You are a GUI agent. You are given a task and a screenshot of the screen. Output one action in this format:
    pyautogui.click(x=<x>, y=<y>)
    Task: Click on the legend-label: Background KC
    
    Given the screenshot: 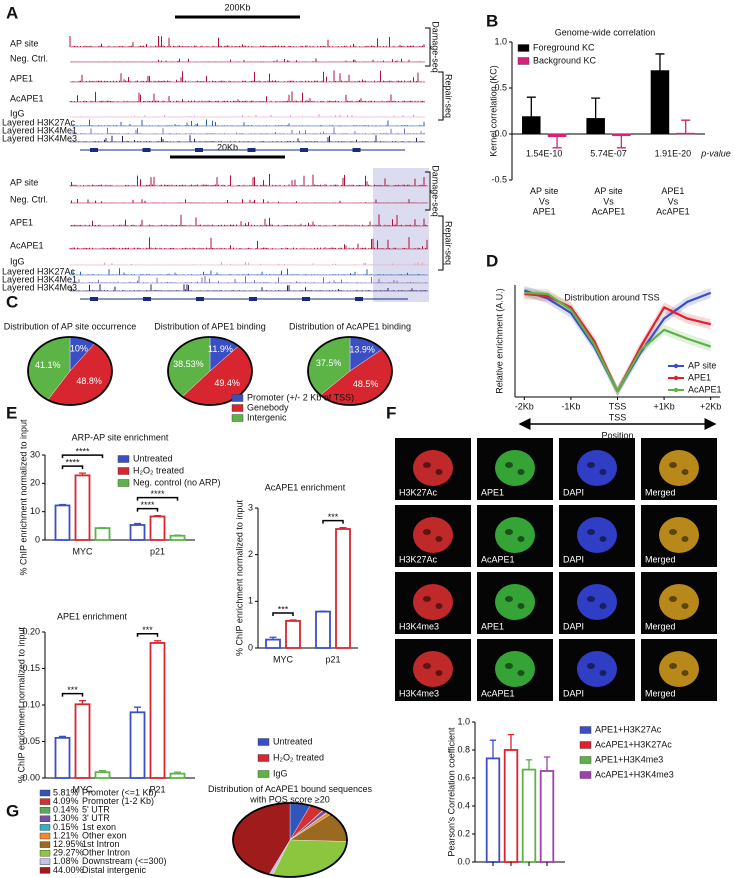 What is the action you would take?
    pyautogui.click(x=565, y=60)
    